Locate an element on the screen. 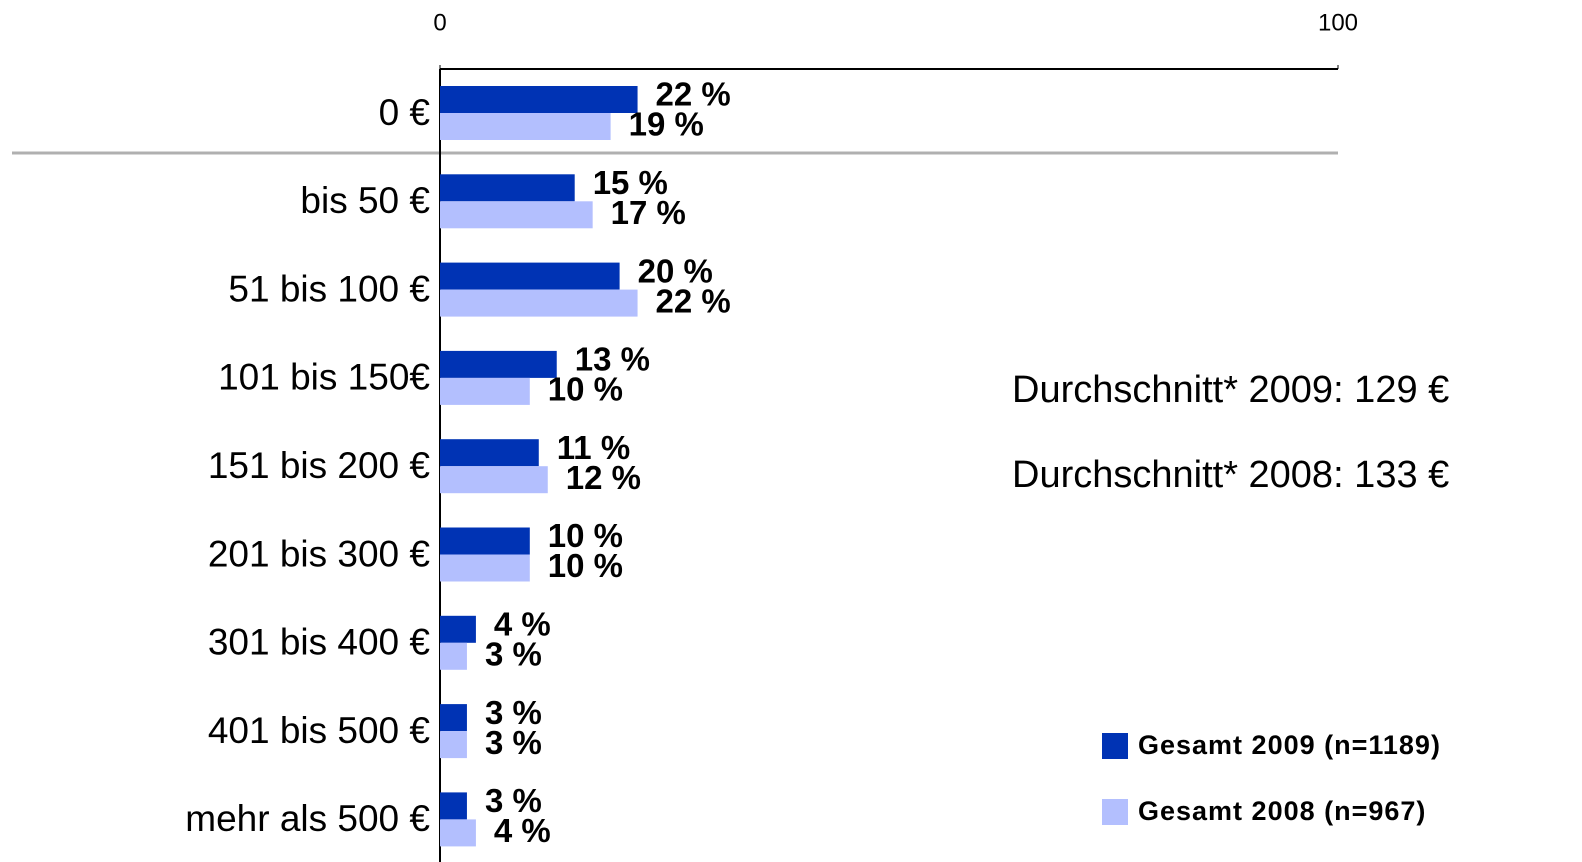 Image resolution: width=1582 pixels, height=862 pixels. annotation: Durchschnitt* 2008: 133 € is located at coordinates (1230, 475).